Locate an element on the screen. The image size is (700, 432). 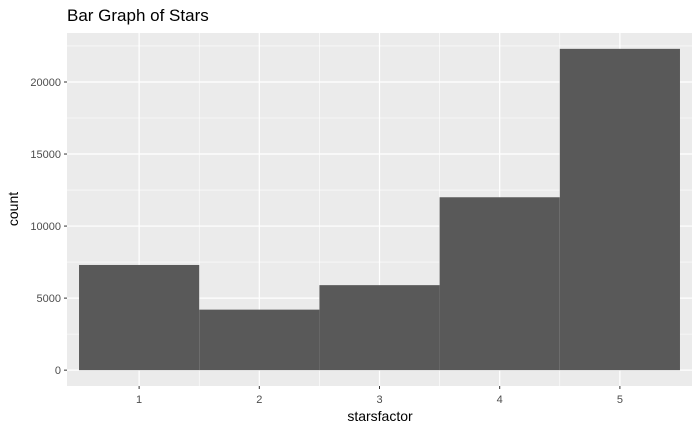
x-tick-label: 2 is located at coordinates (259, 400).